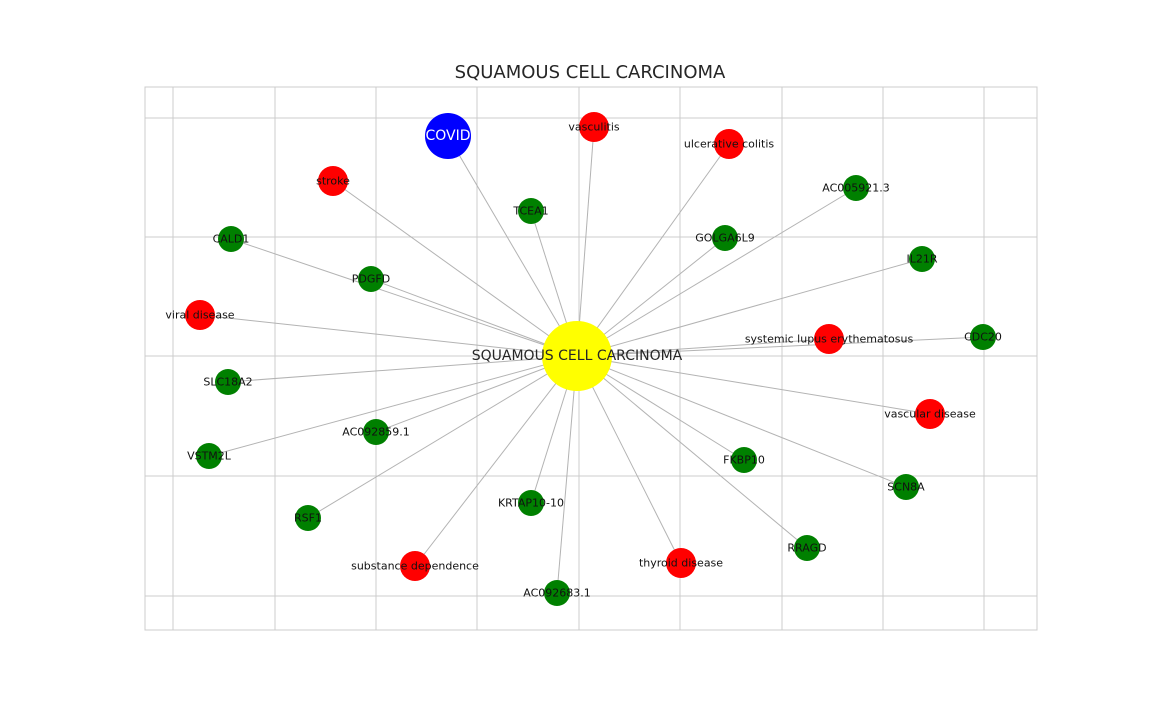  I want to click on node-il21r, so click(922, 259).